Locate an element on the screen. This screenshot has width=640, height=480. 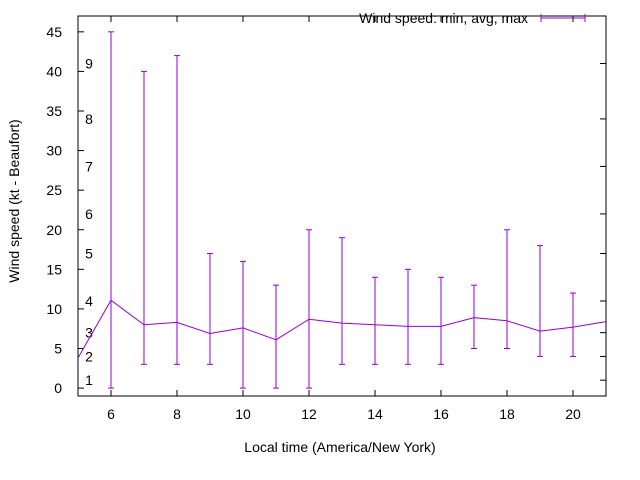
y-tick-label: 30 is located at coordinates (54, 151).